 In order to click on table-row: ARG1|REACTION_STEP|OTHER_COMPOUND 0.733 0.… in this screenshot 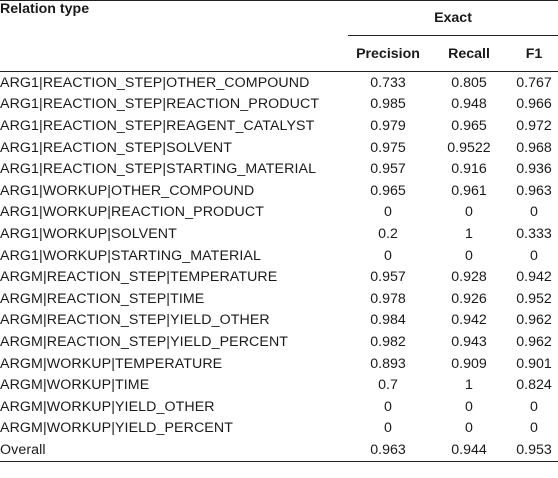, I will do `click(279, 83)`.